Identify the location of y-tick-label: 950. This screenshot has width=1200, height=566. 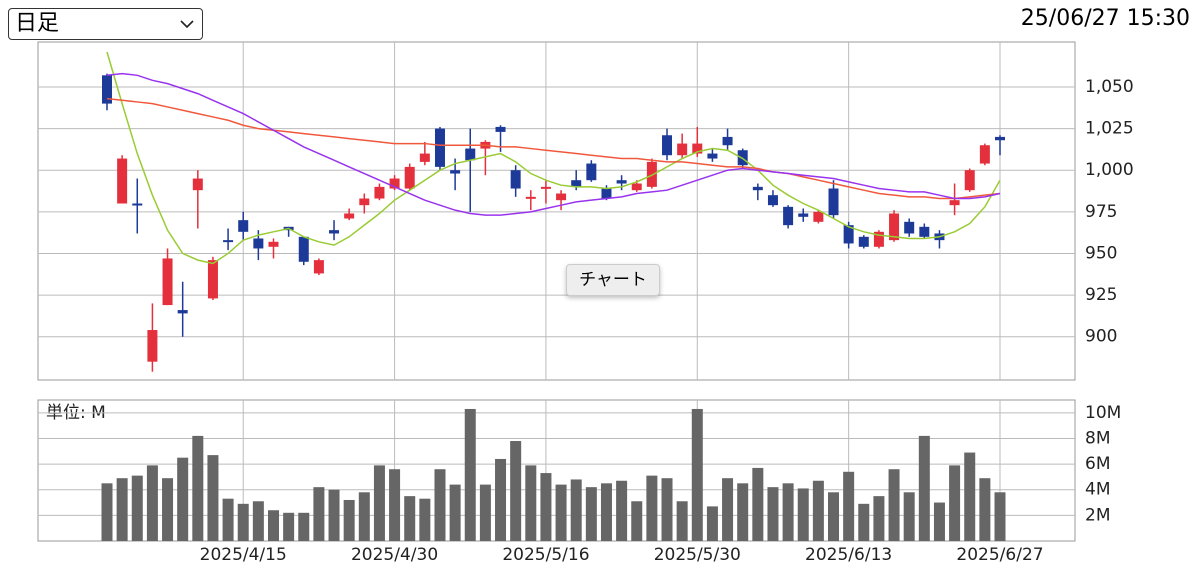
(1101, 253).